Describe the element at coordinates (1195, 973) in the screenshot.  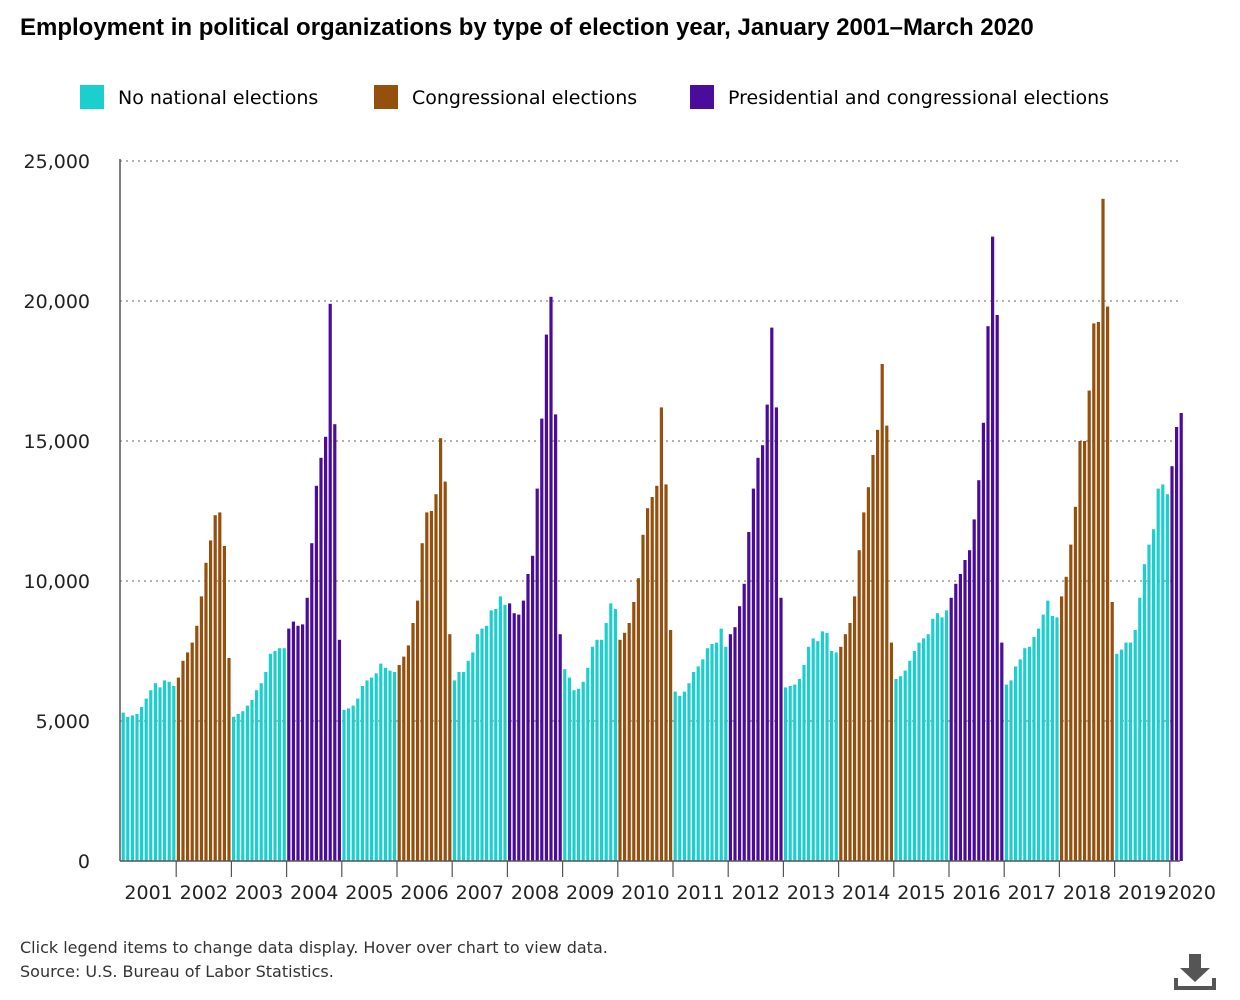
I see `download-button` at that location.